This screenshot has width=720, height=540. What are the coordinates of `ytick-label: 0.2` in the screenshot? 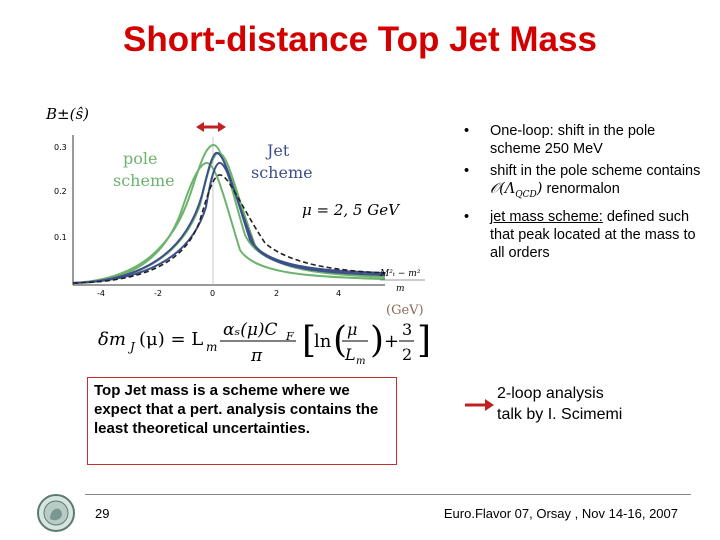 It's located at (60, 191).